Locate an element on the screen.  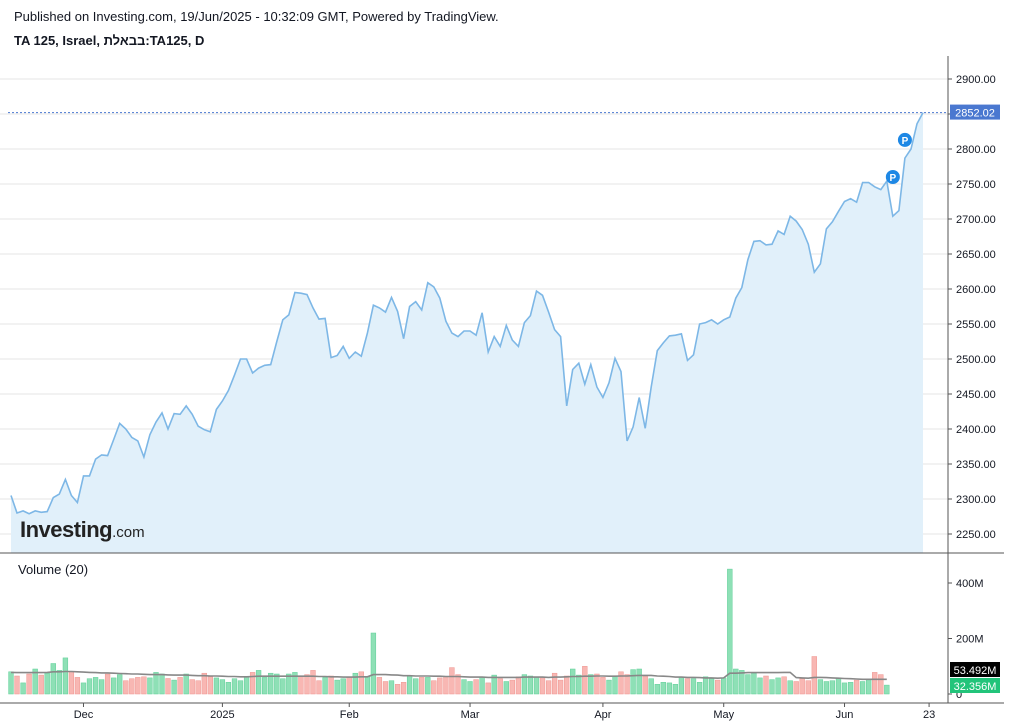
price-tick-label: 2450.00 is located at coordinates (976, 395).